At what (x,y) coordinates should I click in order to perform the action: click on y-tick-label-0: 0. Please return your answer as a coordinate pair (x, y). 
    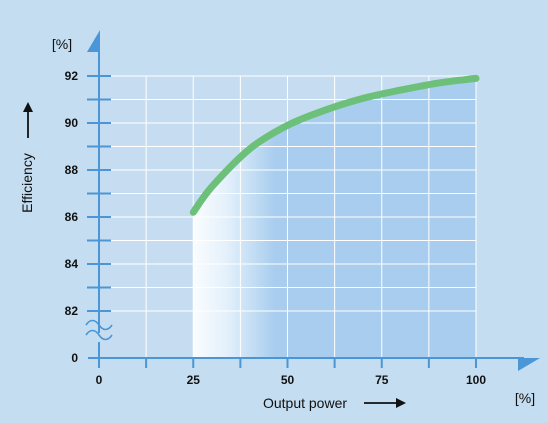
    Looking at the image, I should click on (74, 358).